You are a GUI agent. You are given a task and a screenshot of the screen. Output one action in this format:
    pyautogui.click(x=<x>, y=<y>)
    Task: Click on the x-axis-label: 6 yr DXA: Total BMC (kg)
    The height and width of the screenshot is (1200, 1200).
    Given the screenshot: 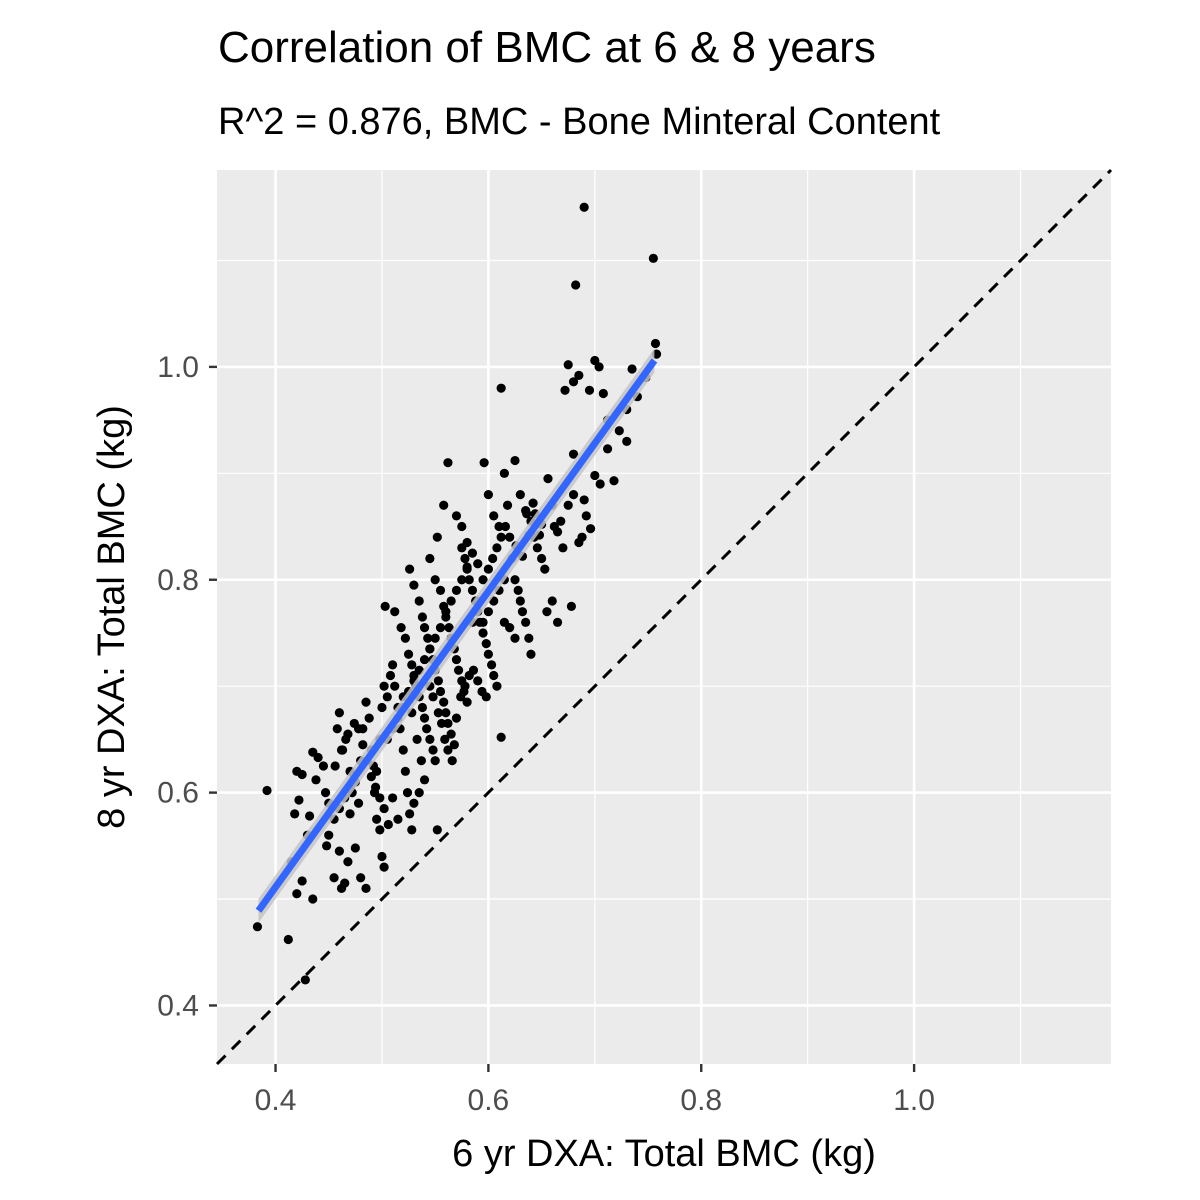 What is the action you would take?
    pyautogui.click(x=664, y=1154)
    